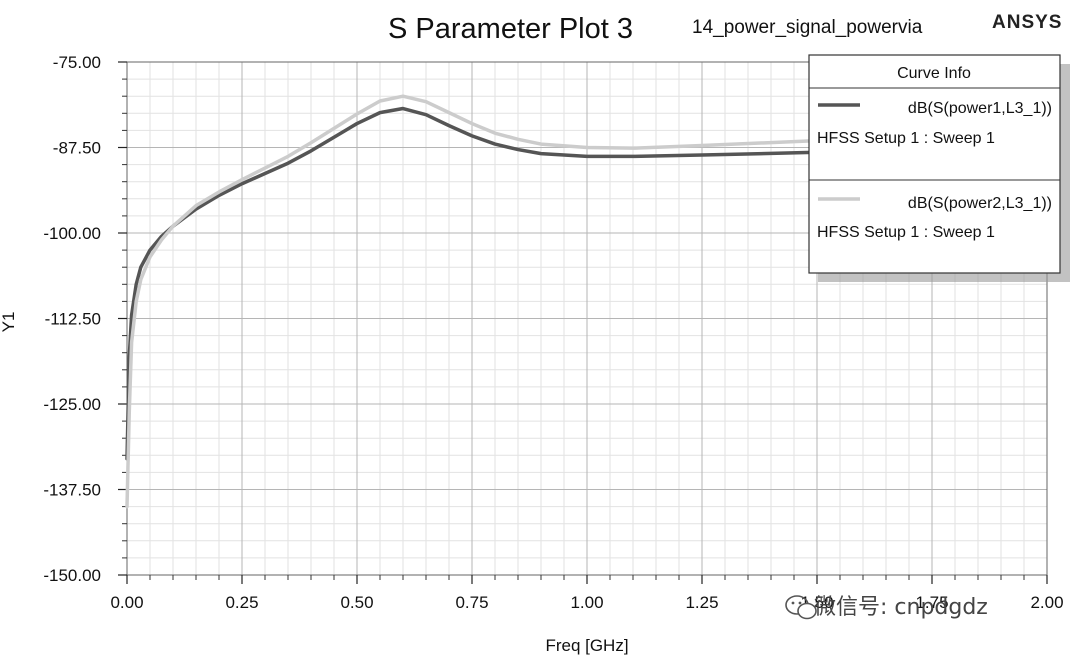 The height and width of the screenshot is (655, 1080). Describe the element at coordinates (1046, 602) in the screenshot. I see `x-tick-label: 2.00` at that location.